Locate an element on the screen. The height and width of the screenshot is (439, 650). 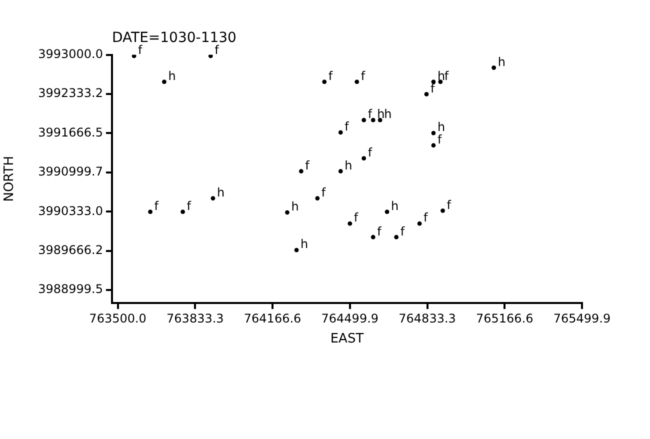
y-tick-label: 3992333.2 is located at coordinates (70, 93).